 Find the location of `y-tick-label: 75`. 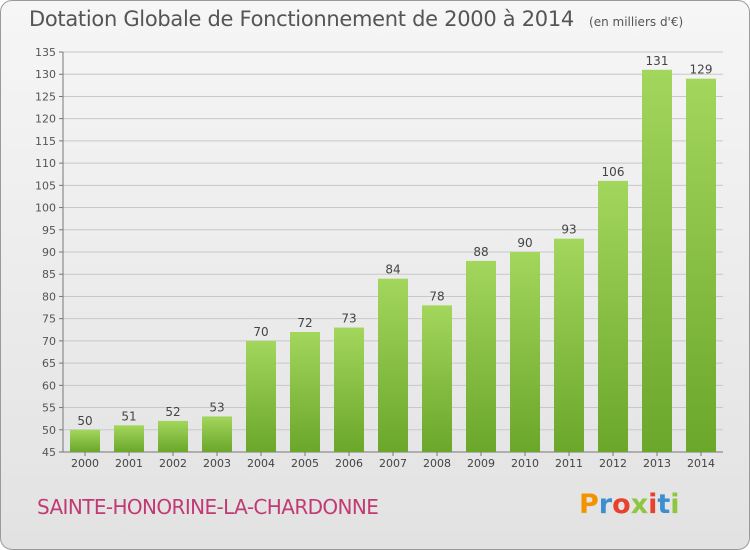

y-tick-label: 75 is located at coordinates (49, 319).